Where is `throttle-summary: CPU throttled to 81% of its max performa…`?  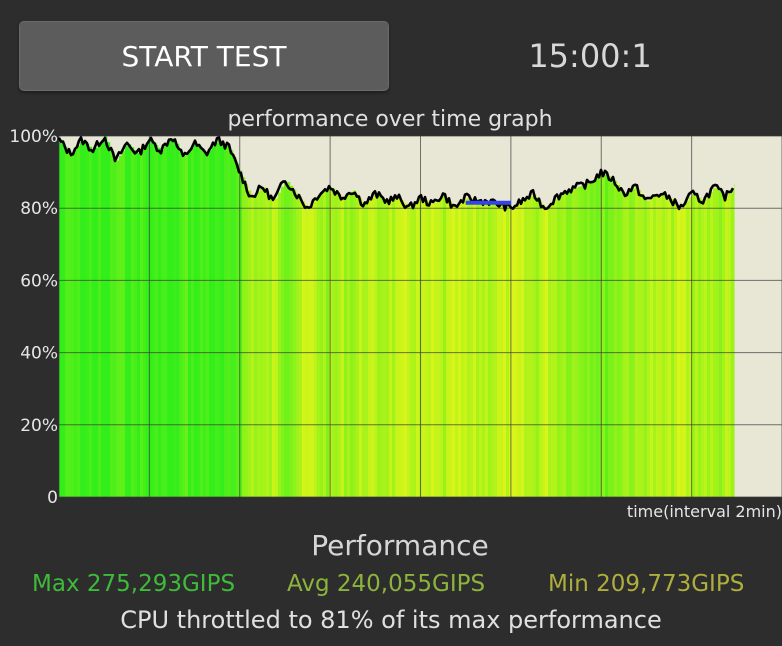 throttle-summary: CPU throttled to 81% of its max performa… is located at coordinates (391, 620).